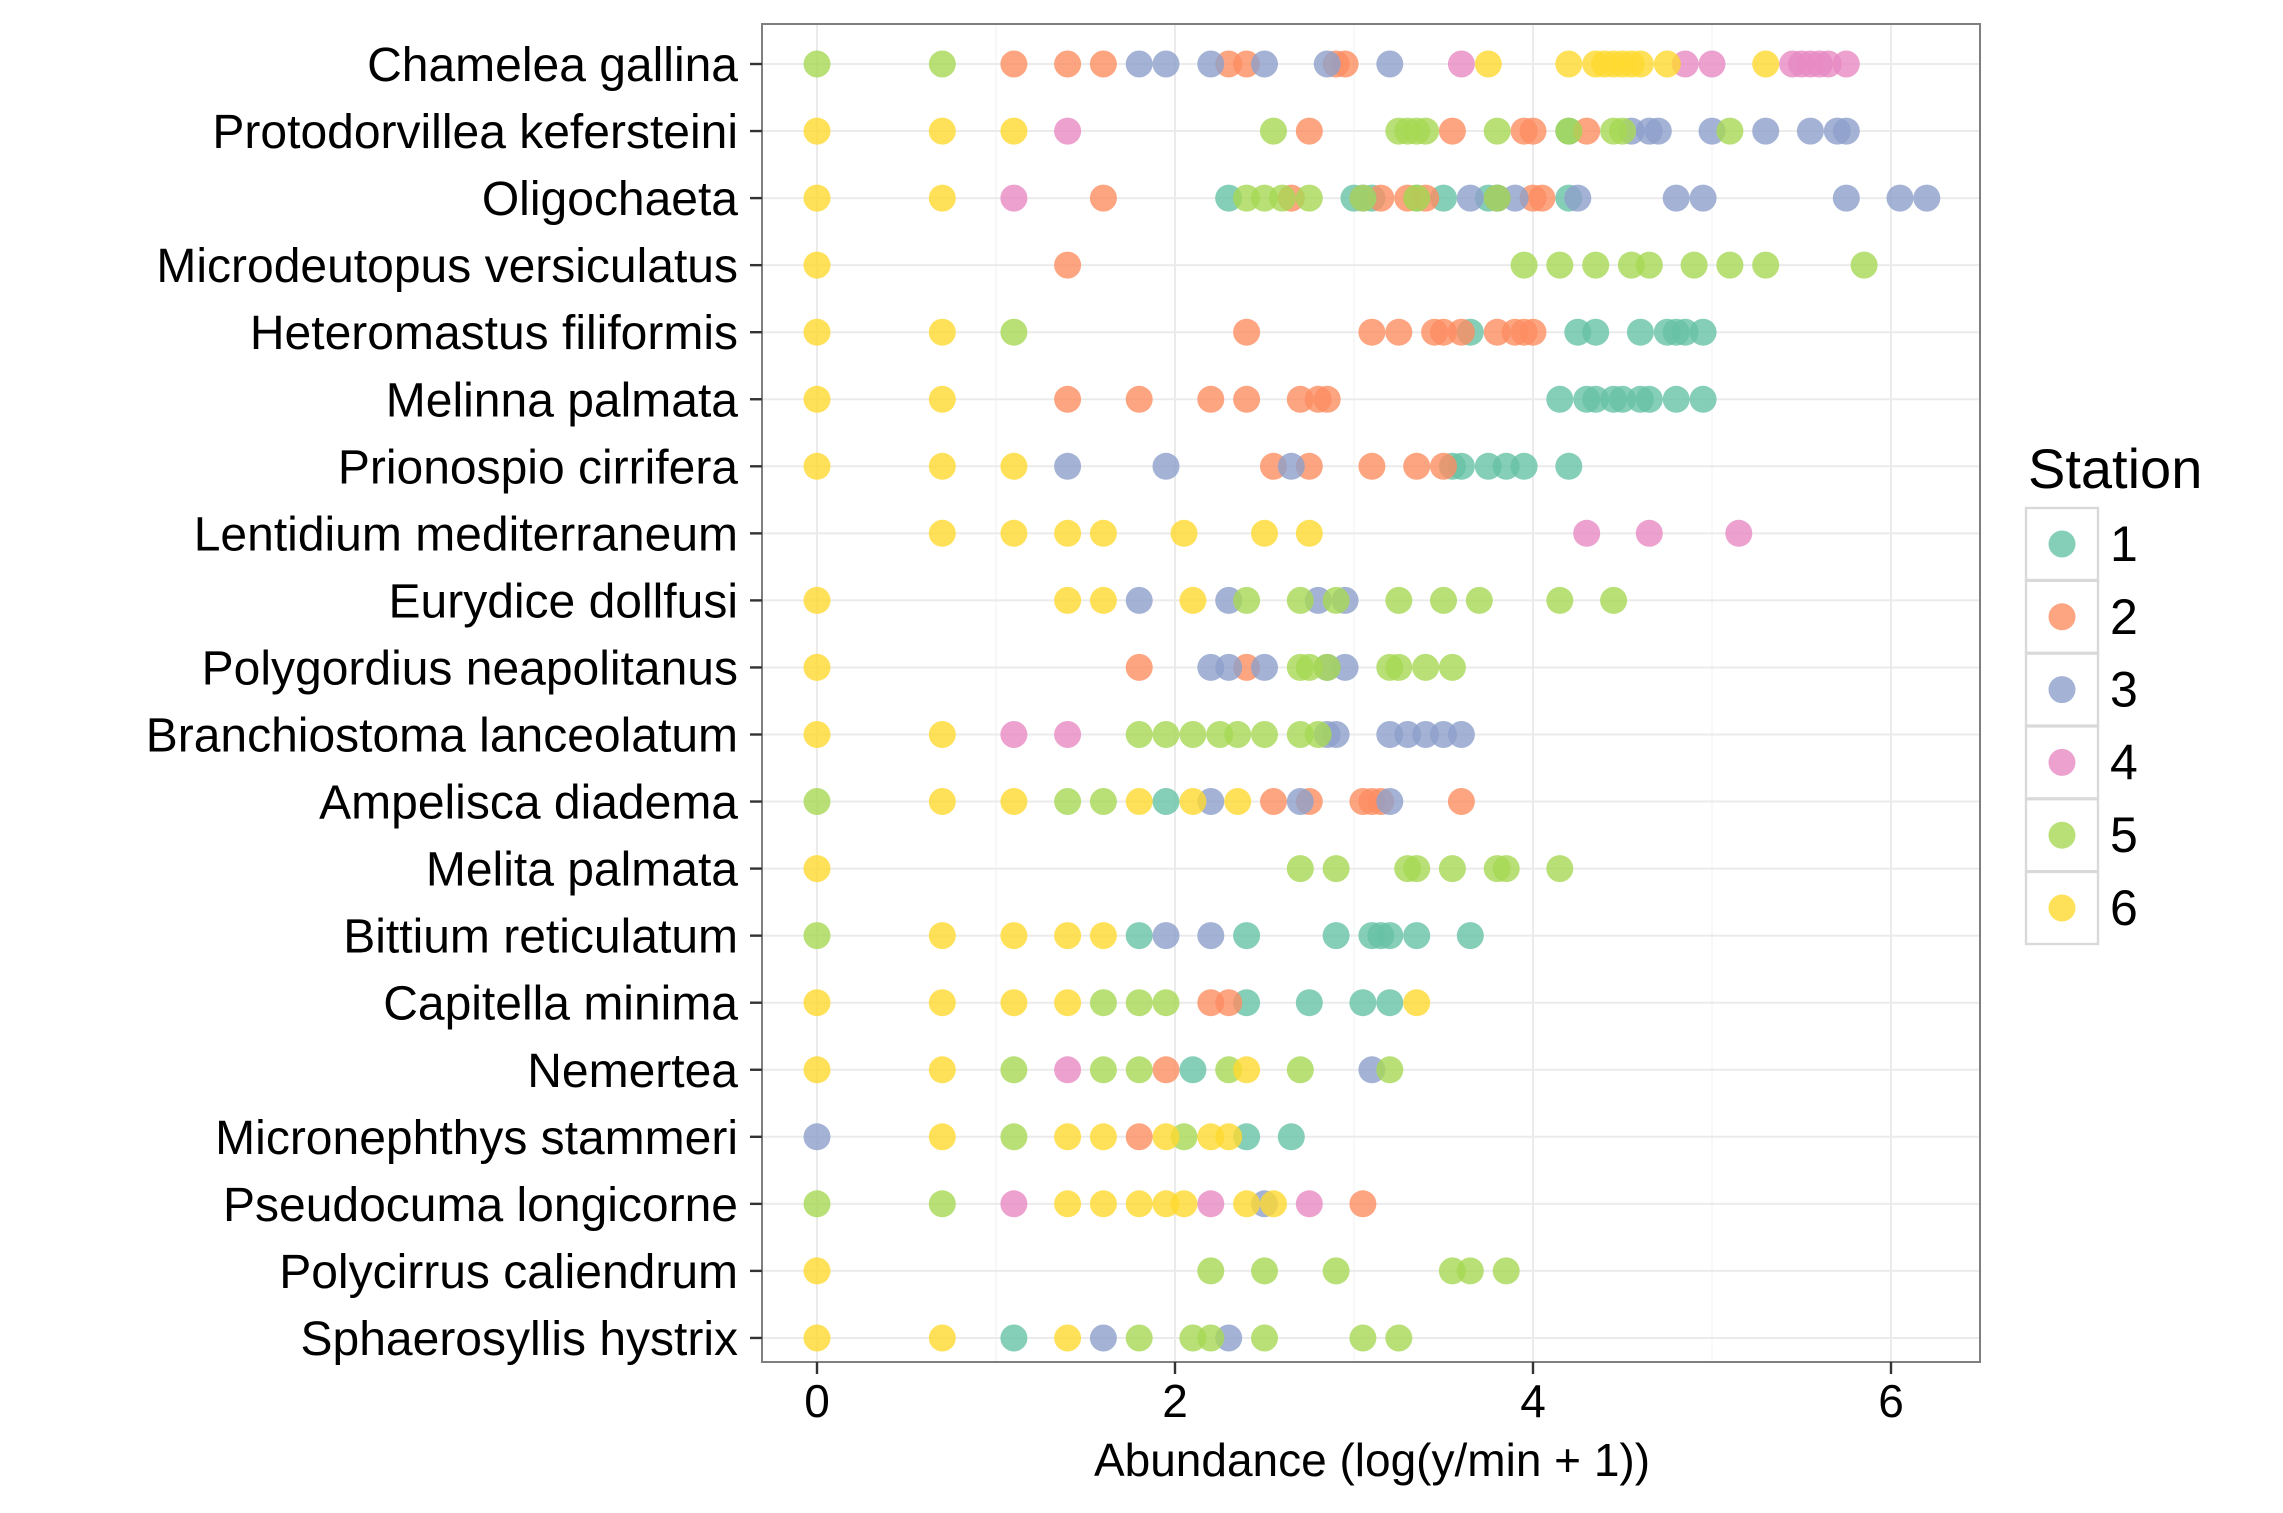 The image size is (2283, 1513). I want to click on y-tick-label: Micronephthys stammeri, so click(476, 1138).